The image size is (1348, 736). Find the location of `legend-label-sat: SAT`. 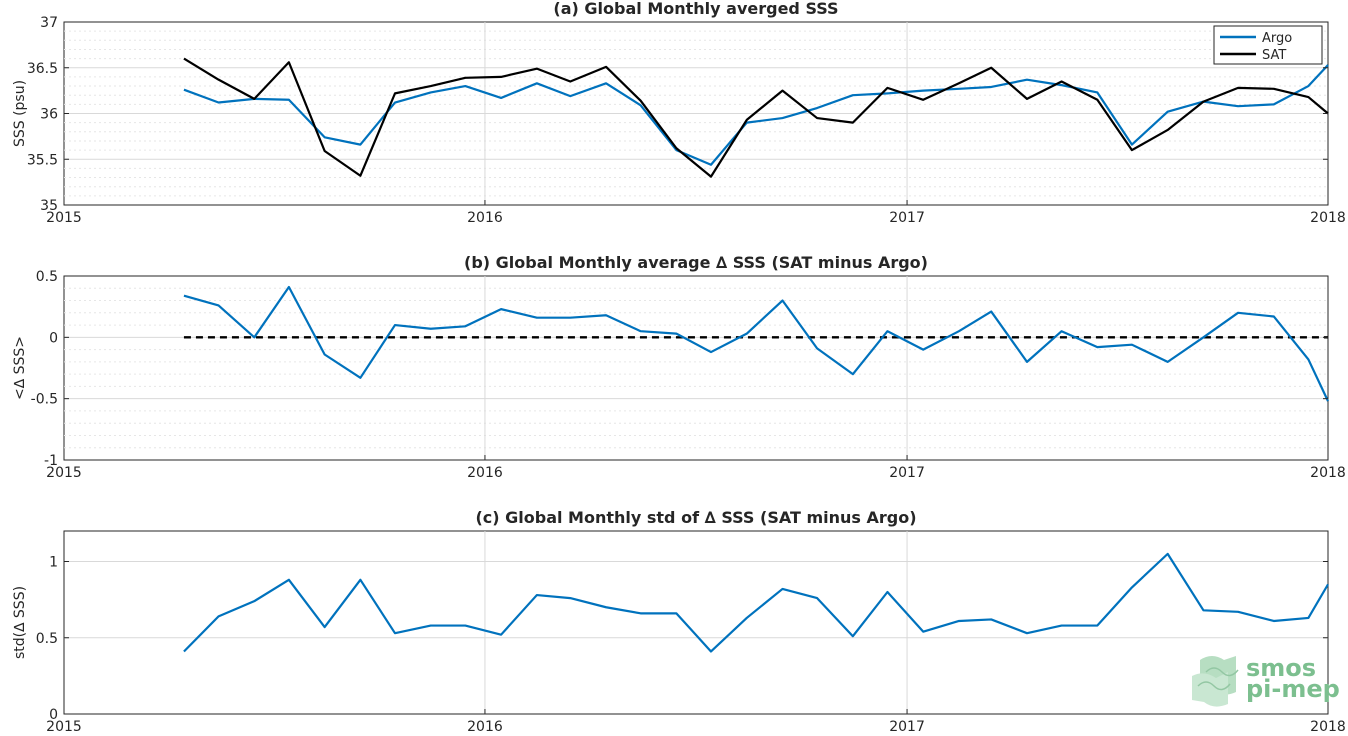

legend-label-sat: SAT is located at coordinates (1274, 55).